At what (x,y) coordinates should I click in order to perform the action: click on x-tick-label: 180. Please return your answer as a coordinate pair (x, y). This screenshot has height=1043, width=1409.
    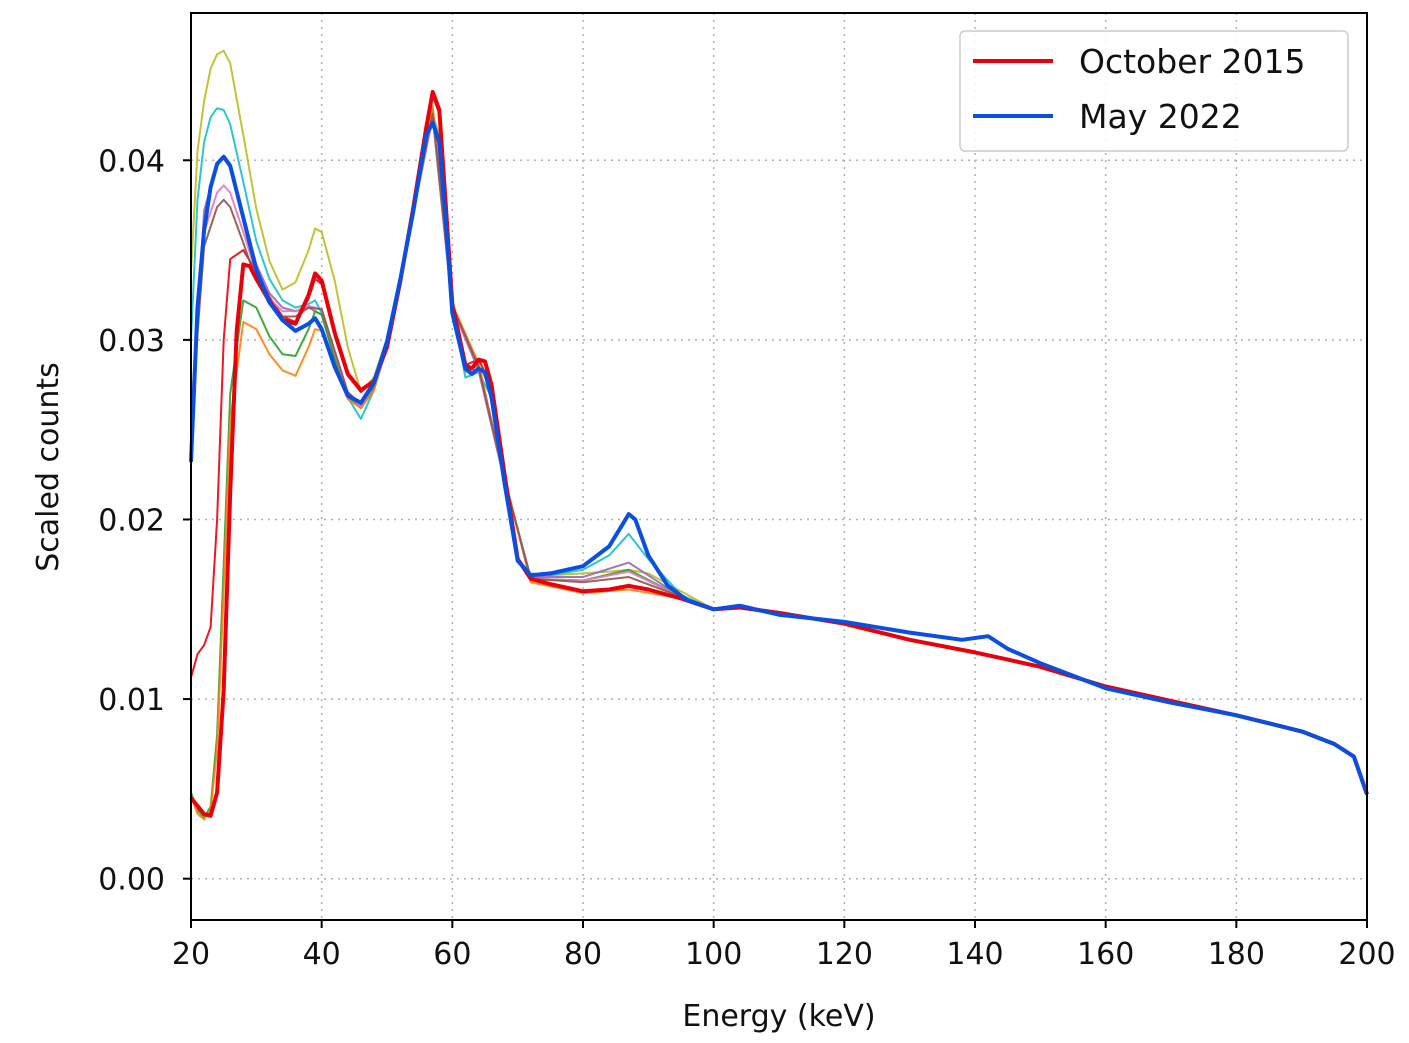
    Looking at the image, I should click on (1236, 954).